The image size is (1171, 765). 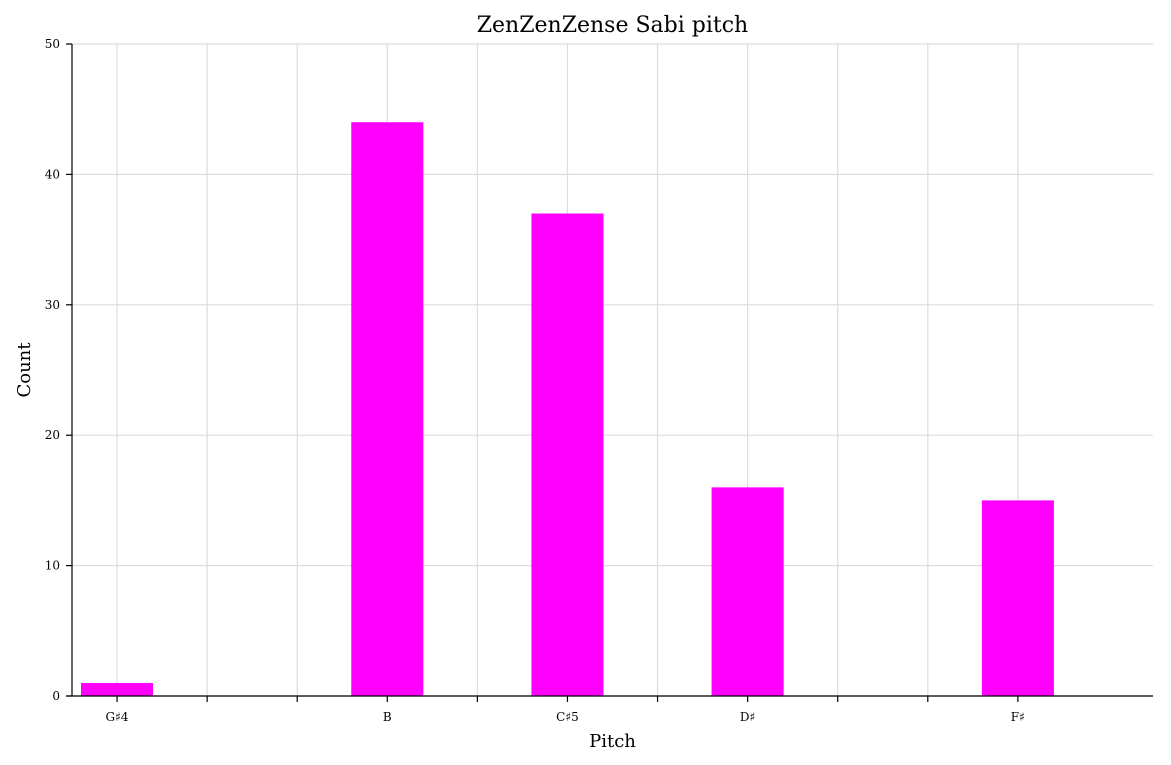 What do you see at coordinates (567, 717) in the screenshot?
I see `x-tick-label: C♯5` at bounding box center [567, 717].